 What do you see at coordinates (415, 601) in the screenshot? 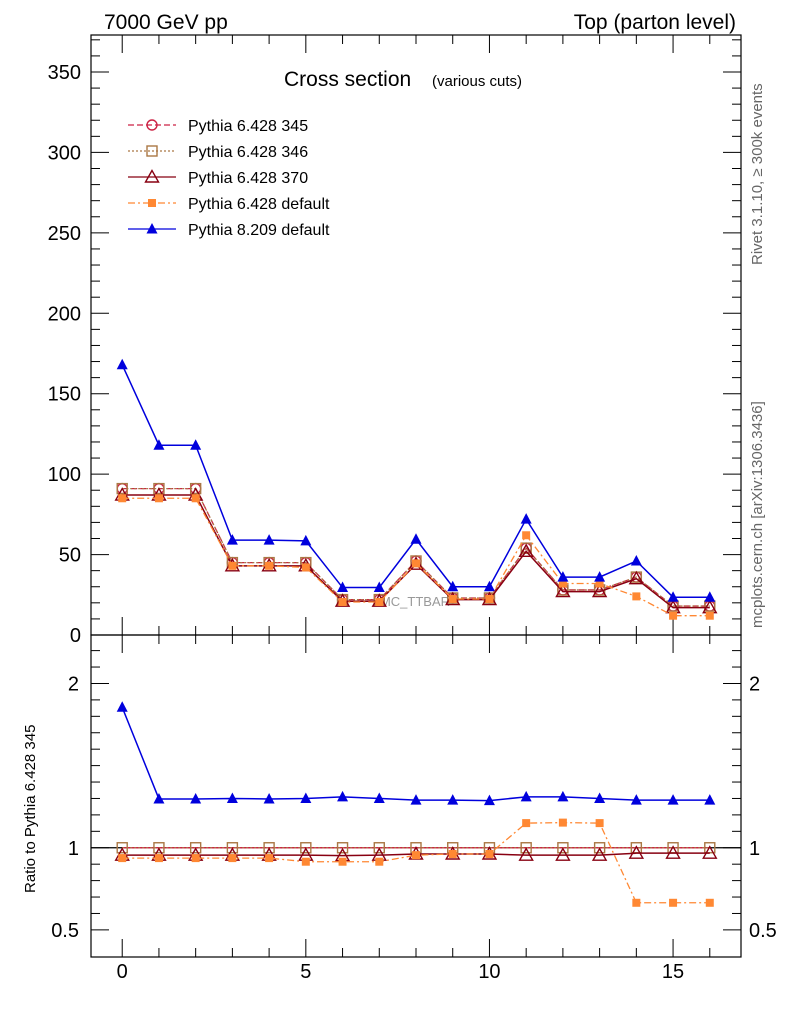
I see `analysis-watermark: MC_TTBAR` at bounding box center [415, 601].